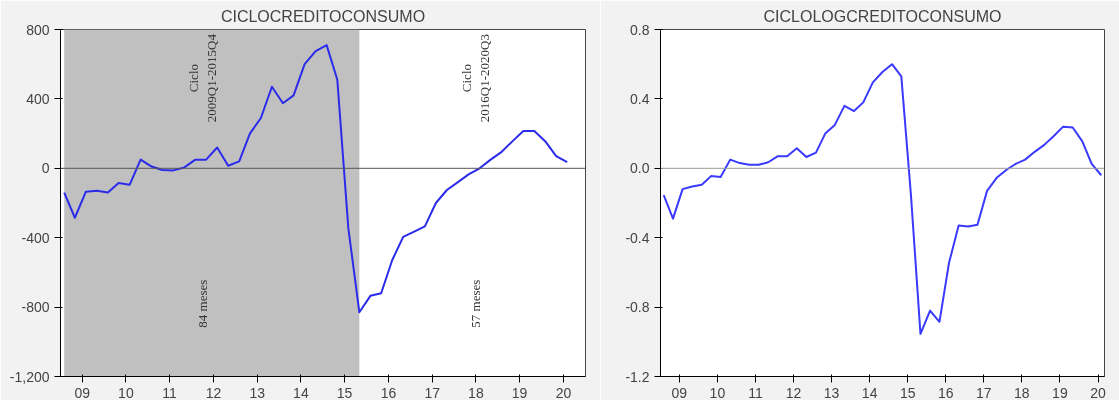 The width and height of the screenshot is (1119, 400). Describe the element at coordinates (29, 376) in the screenshot. I see `y-tick-label: -1,200` at that location.